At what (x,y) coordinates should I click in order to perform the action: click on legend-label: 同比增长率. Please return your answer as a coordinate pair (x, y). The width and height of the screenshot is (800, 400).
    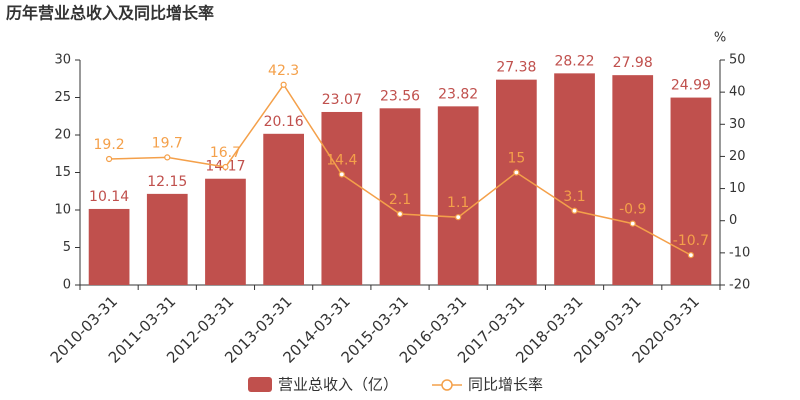
    Looking at the image, I should click on (505, 385).